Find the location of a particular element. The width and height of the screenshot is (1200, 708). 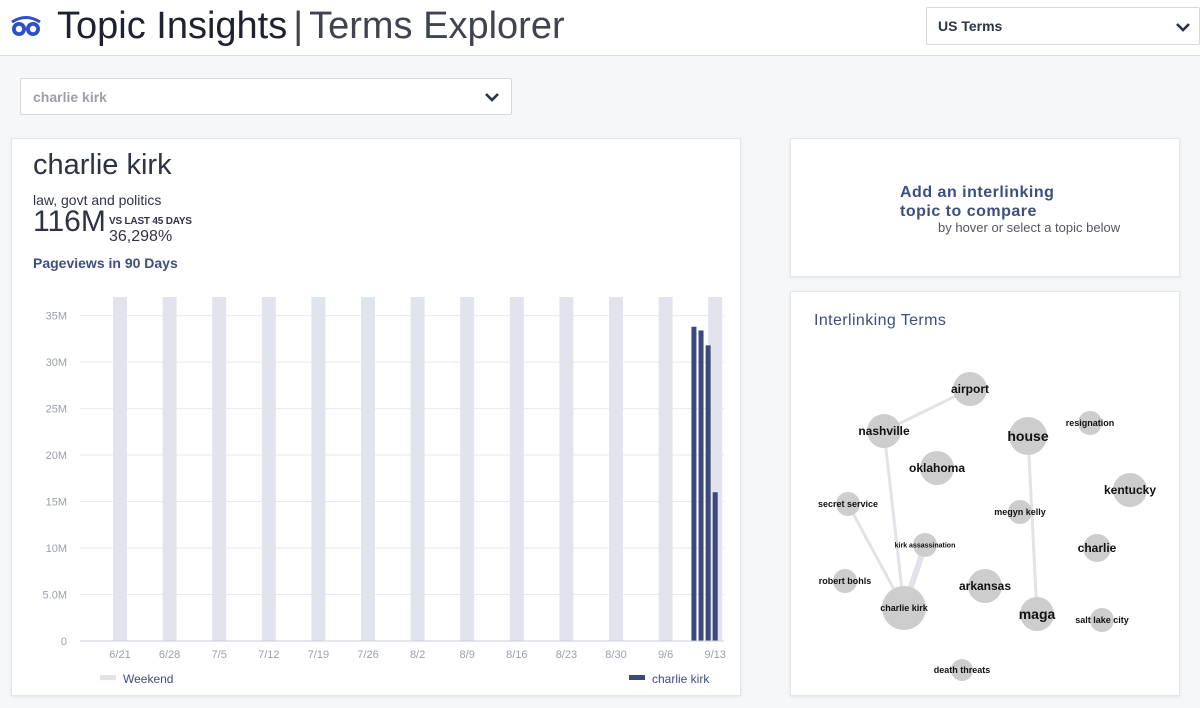

network-node-label: salt lake city is located at coordinates (1102, 620).